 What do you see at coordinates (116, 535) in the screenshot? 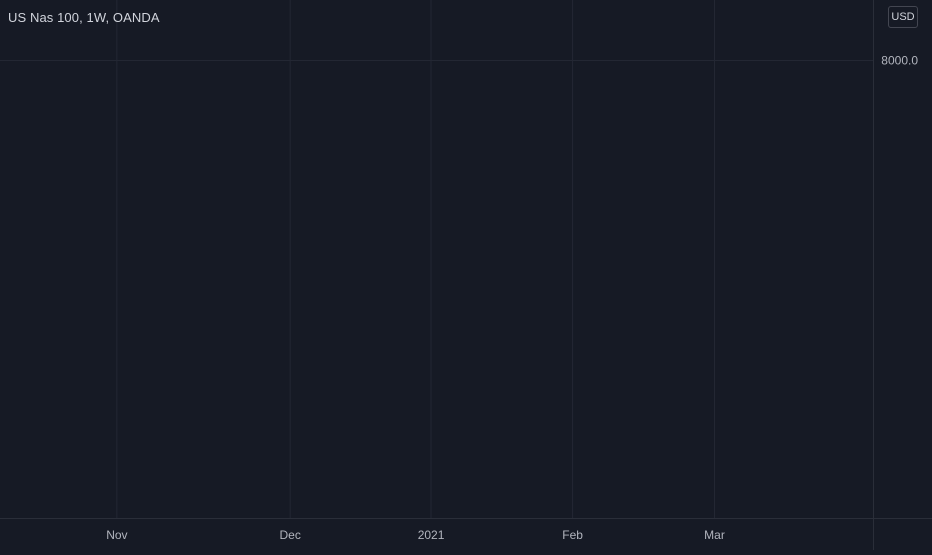
I see `x-tick-label: Nov` at bounding box center [116, 535].